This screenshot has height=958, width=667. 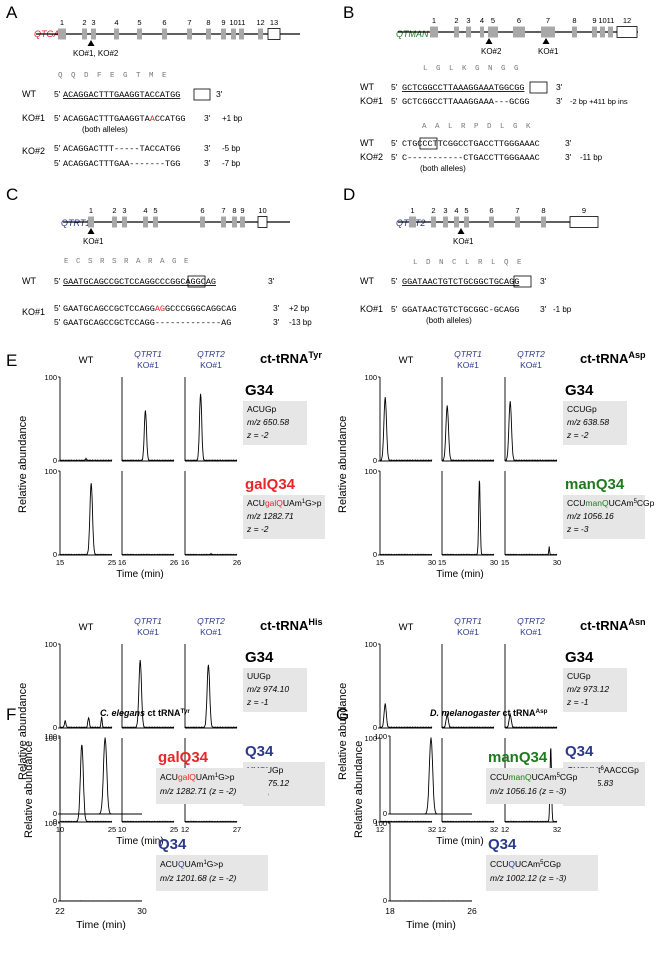 I want to click on amino-acid: K, so click(x=464, y=69).